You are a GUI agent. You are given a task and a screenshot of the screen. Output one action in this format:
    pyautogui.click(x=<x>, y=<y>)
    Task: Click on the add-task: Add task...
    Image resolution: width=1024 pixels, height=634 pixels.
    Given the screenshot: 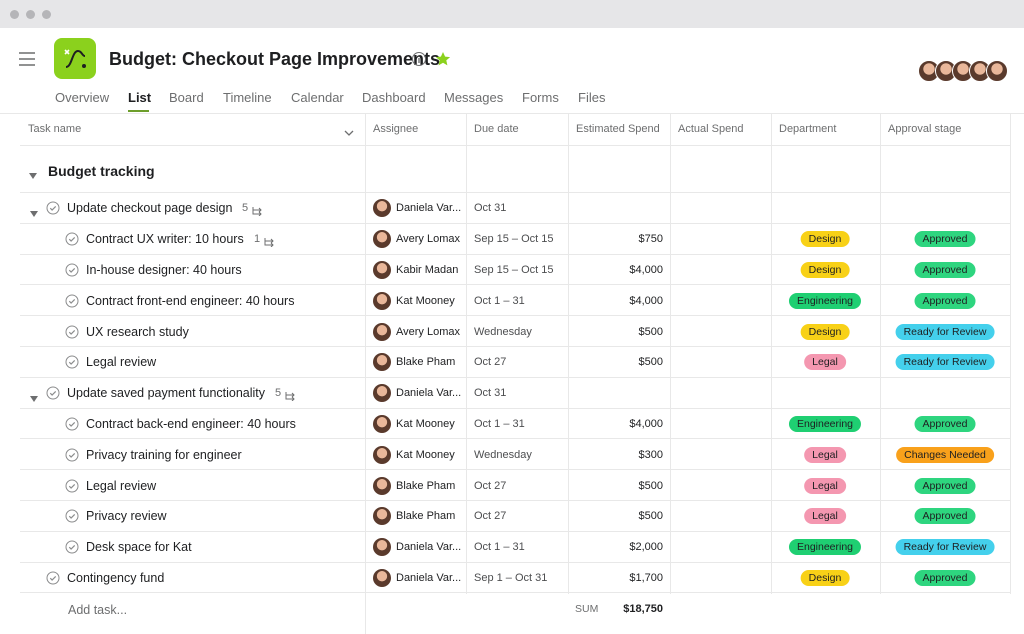 What is the action you would take?
    pyautogui.click(x=98, y=610)
    